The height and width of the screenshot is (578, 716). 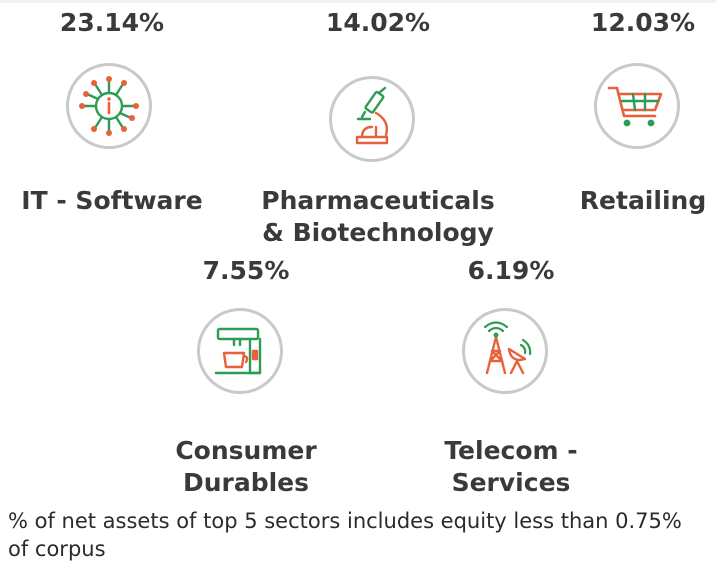 What do you see at coordinates (109, 106) in the screenshot?
I see `circuit-chip-icon` at bounding box center [109, 106].